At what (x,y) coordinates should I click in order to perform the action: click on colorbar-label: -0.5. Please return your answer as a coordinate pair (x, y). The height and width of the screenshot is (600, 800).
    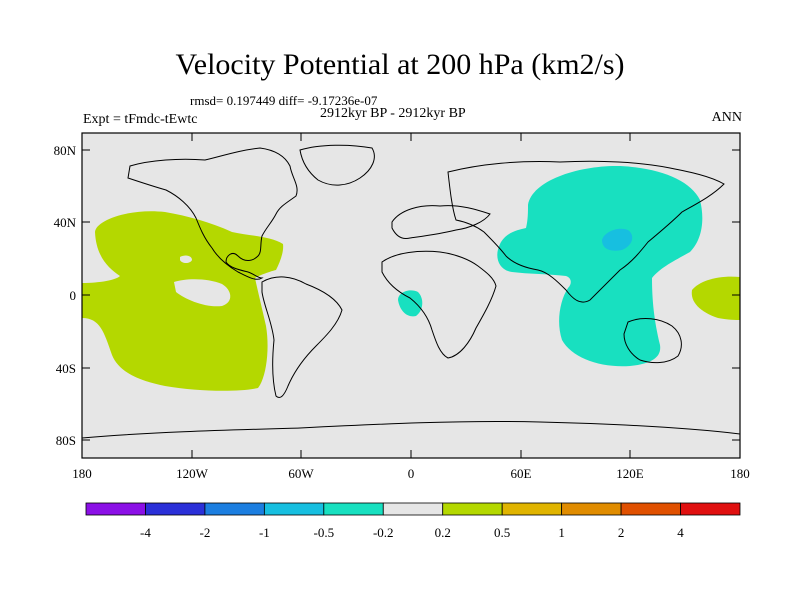
    Looking at the image, I should click on (324, 532).